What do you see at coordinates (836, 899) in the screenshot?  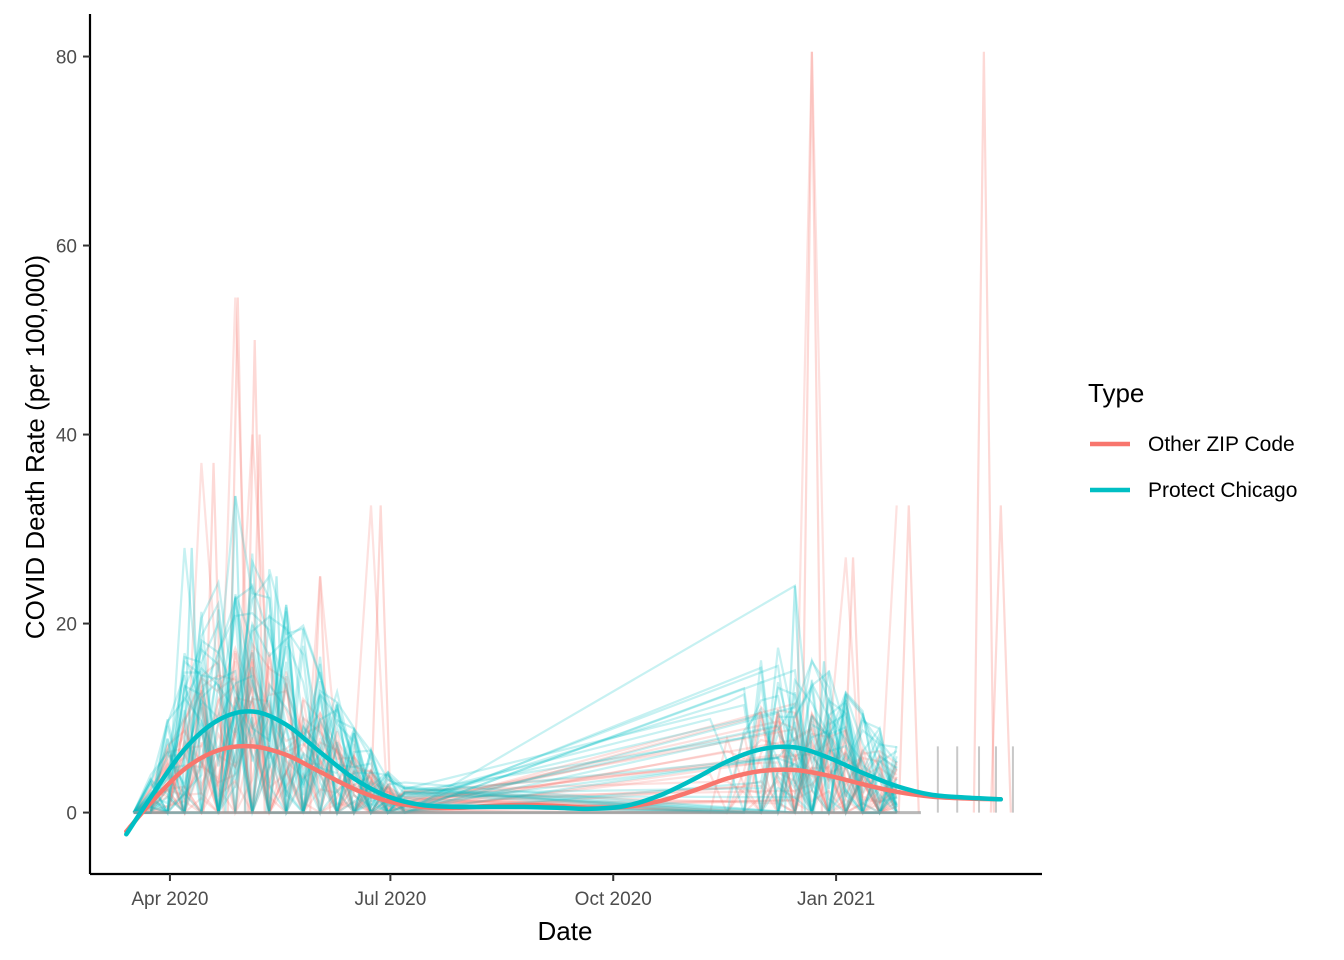 I see `x-tick-label: Jan 2021` at bounding box center [836, 899].